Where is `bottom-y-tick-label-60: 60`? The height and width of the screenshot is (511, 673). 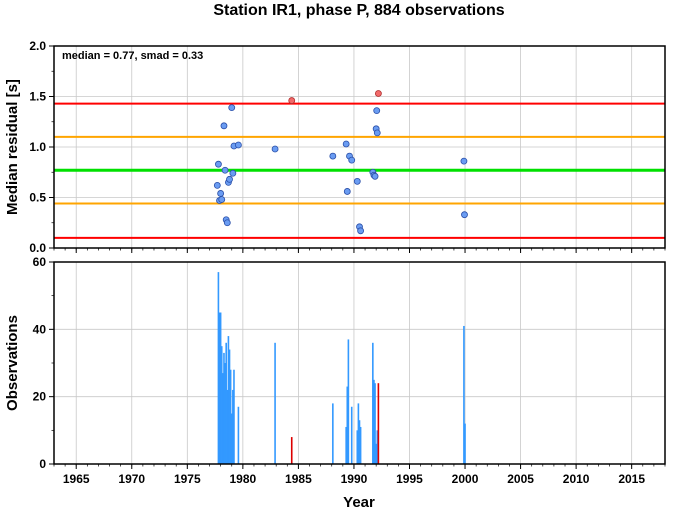
bottom-y-tick-label-60: 60 is located at coordinates (40, 262).